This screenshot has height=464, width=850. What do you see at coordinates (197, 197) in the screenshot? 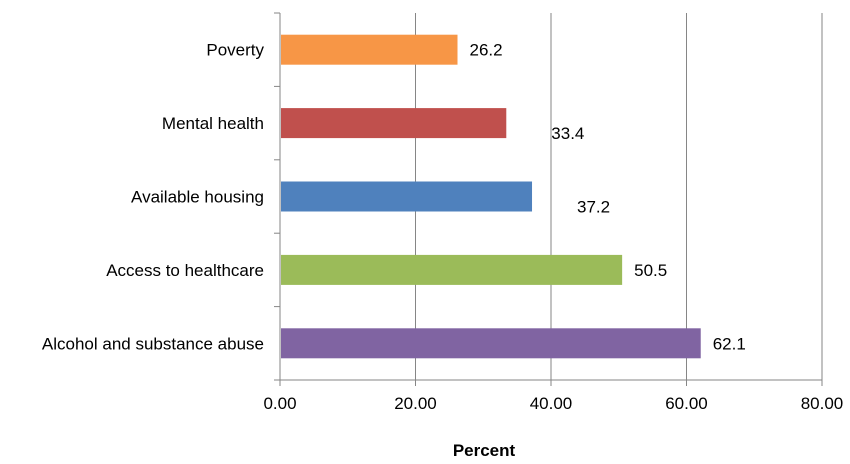
I see `category-label: Available housing` at bounding box center [197, 197].